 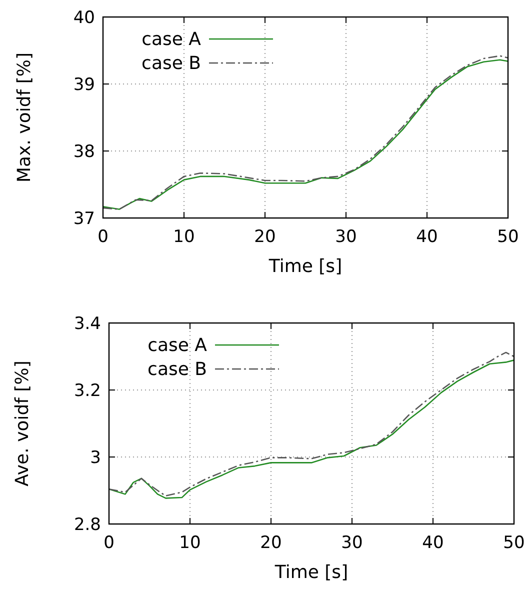 I want to click on y-tick-label: 38, so click(x=84, y=152).